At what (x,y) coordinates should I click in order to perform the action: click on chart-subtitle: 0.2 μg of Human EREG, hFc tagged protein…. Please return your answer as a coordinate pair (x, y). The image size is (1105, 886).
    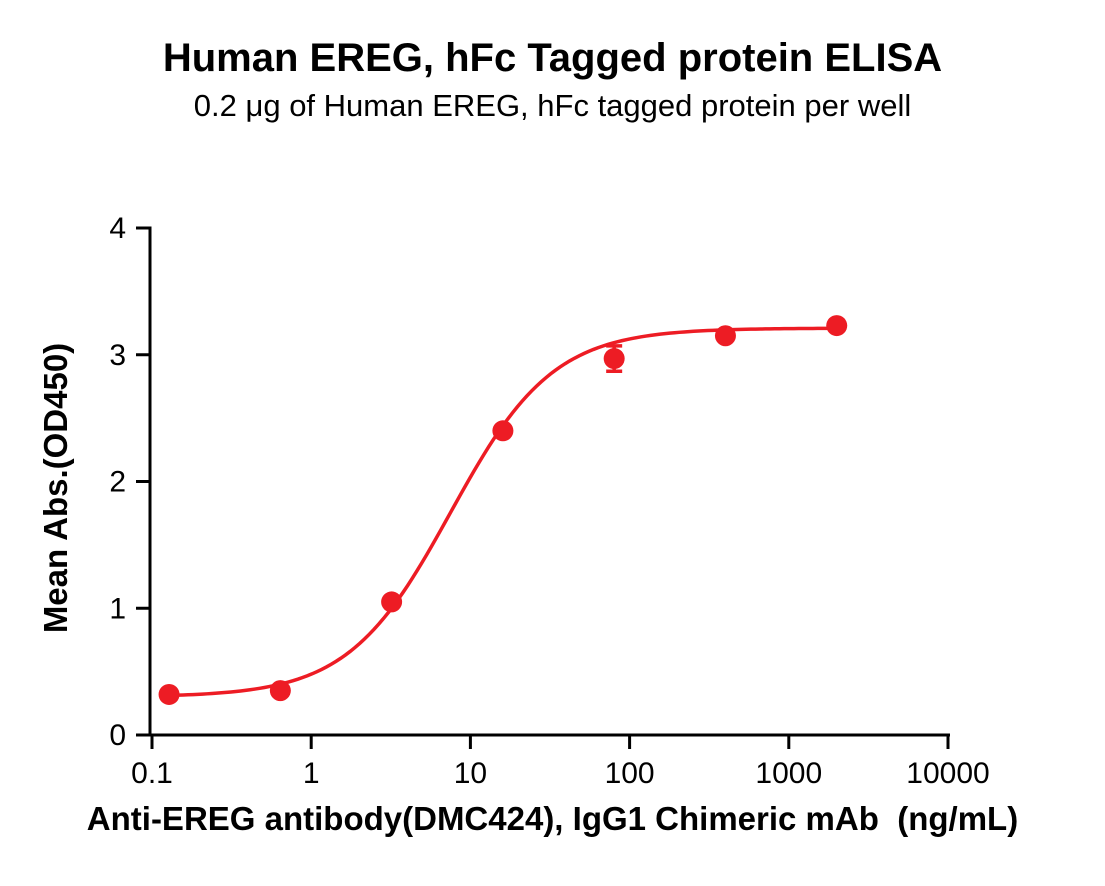
    Looking at the image, I should click on (552, 105).